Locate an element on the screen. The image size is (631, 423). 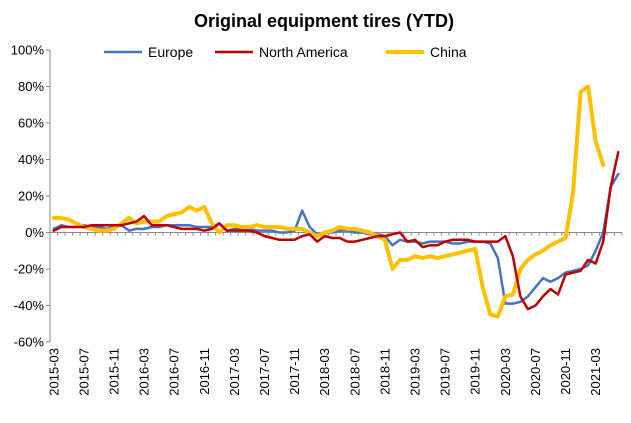
legend-item-china: China is located at coordinates (426, 52).